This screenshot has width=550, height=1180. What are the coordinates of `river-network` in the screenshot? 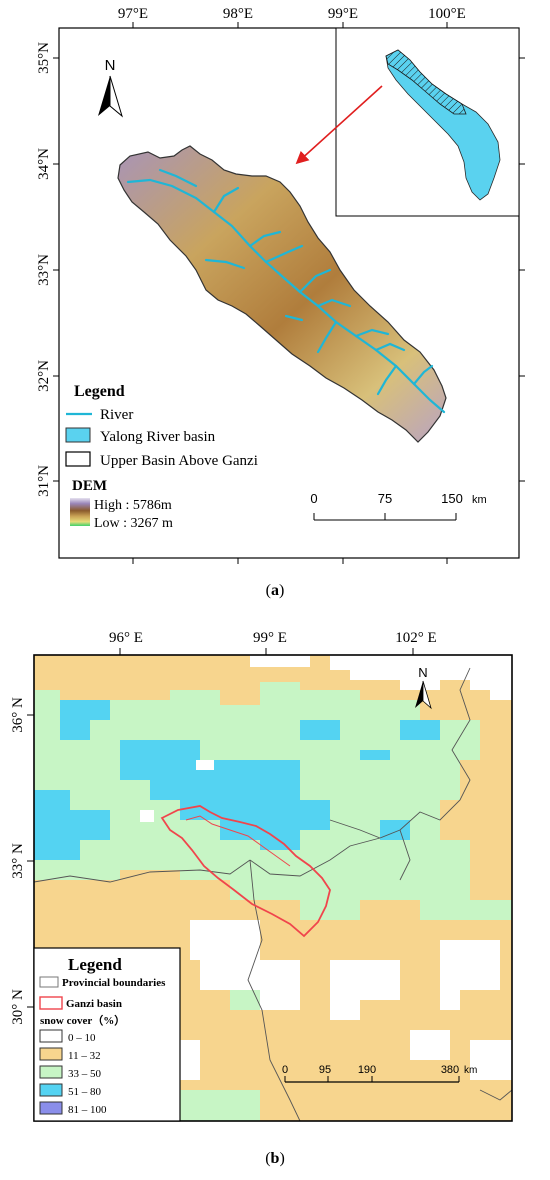 It's located at (286, 291).